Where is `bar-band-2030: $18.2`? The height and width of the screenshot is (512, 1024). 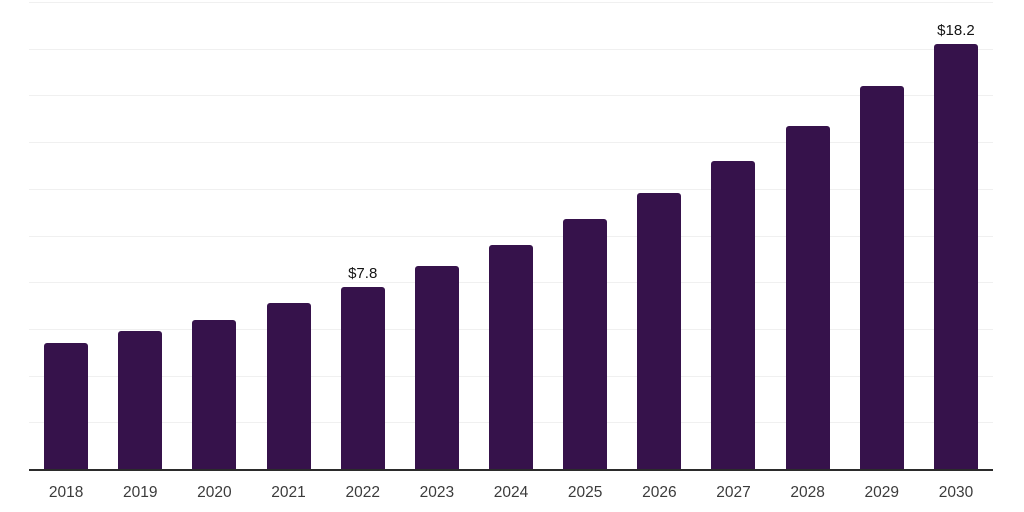 bar-band-2030: $18.2 is located at coordinates (956, 245).